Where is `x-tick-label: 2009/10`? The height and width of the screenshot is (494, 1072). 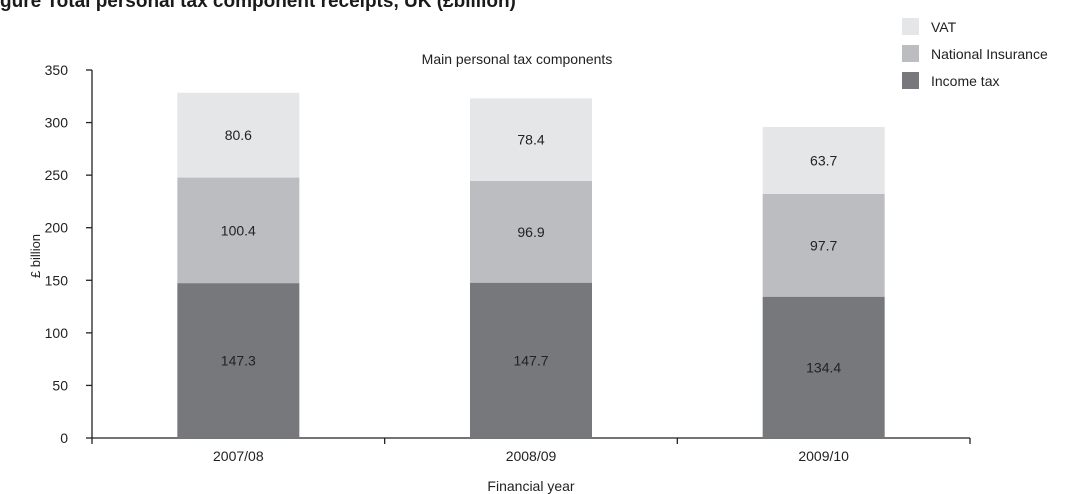
x-tick-label: 2009/10 is located at coordinates (823, 456).